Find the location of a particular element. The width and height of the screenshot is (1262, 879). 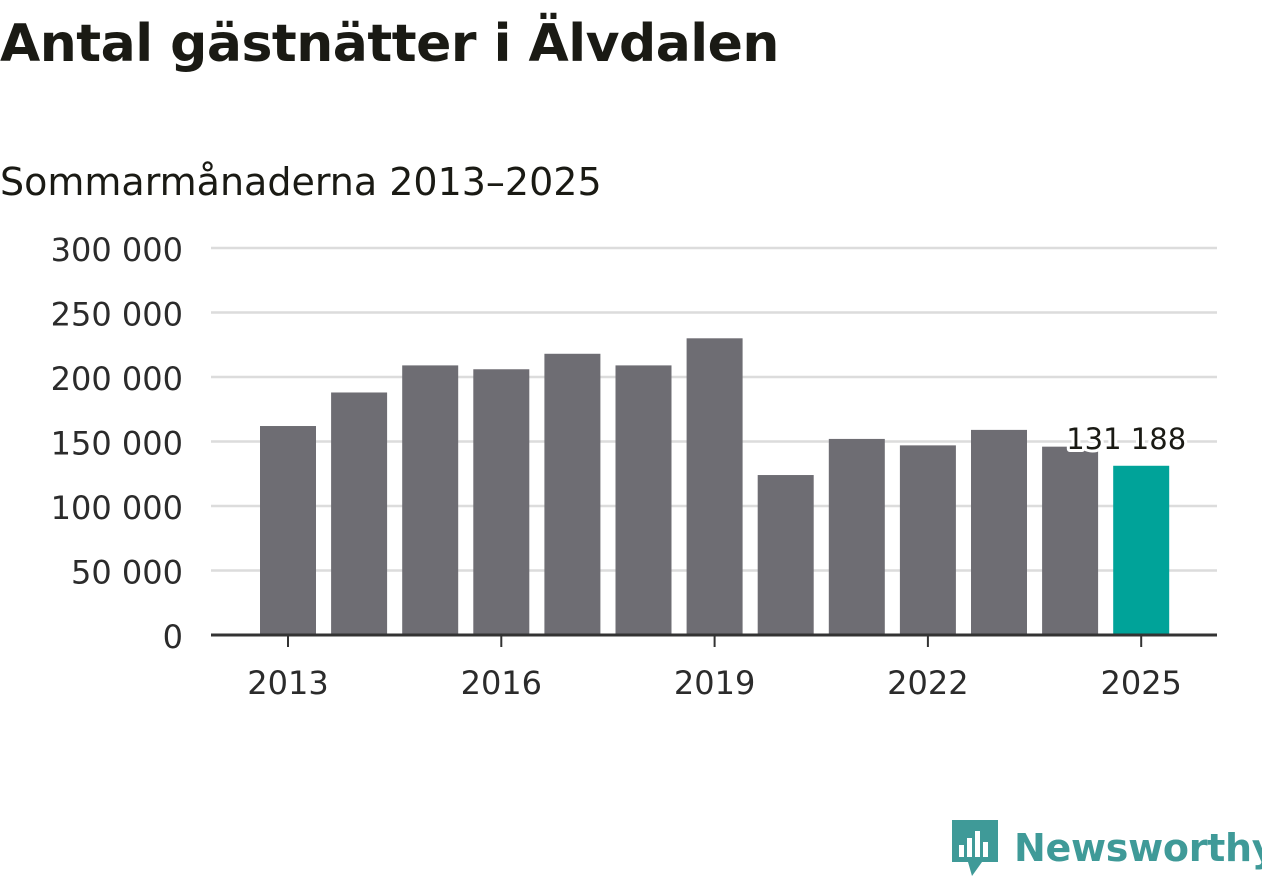

bar-2019 is located at coordinates (714, 486).